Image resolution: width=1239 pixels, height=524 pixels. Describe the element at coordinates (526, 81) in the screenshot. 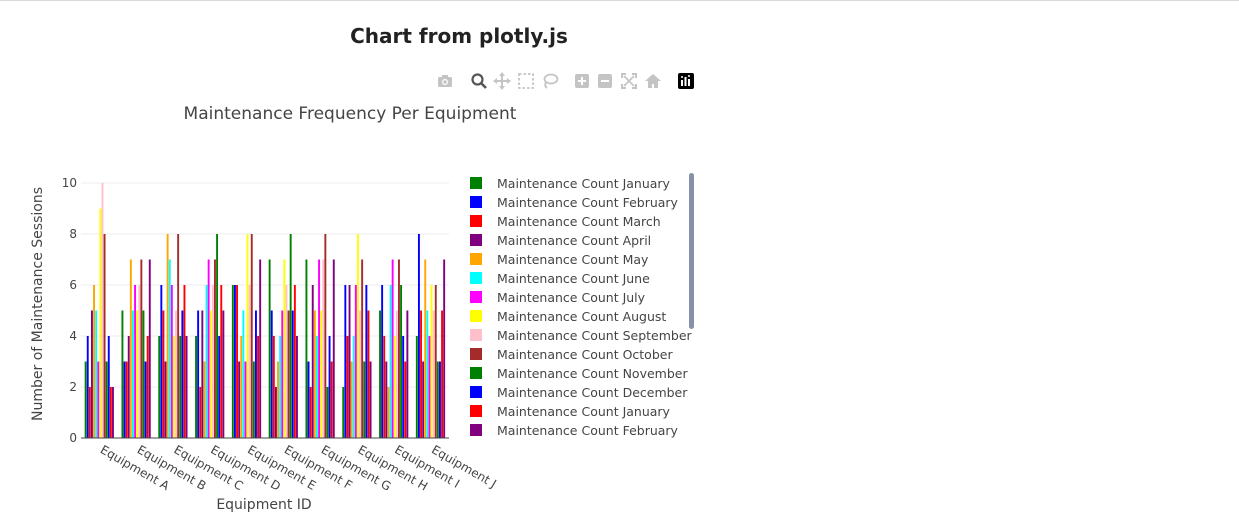

I see `box-select-icon` at that location.